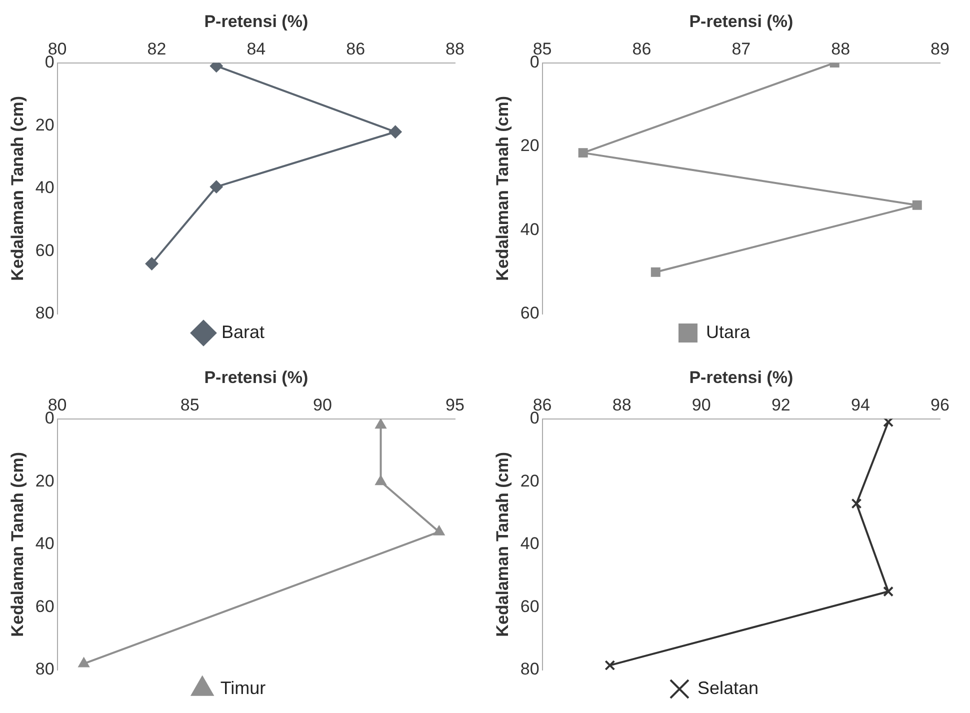  What do you see at coordinates (728, 688) in the screenshot?
I see `legend-label: Selatan` at bounding box center [728, 688].